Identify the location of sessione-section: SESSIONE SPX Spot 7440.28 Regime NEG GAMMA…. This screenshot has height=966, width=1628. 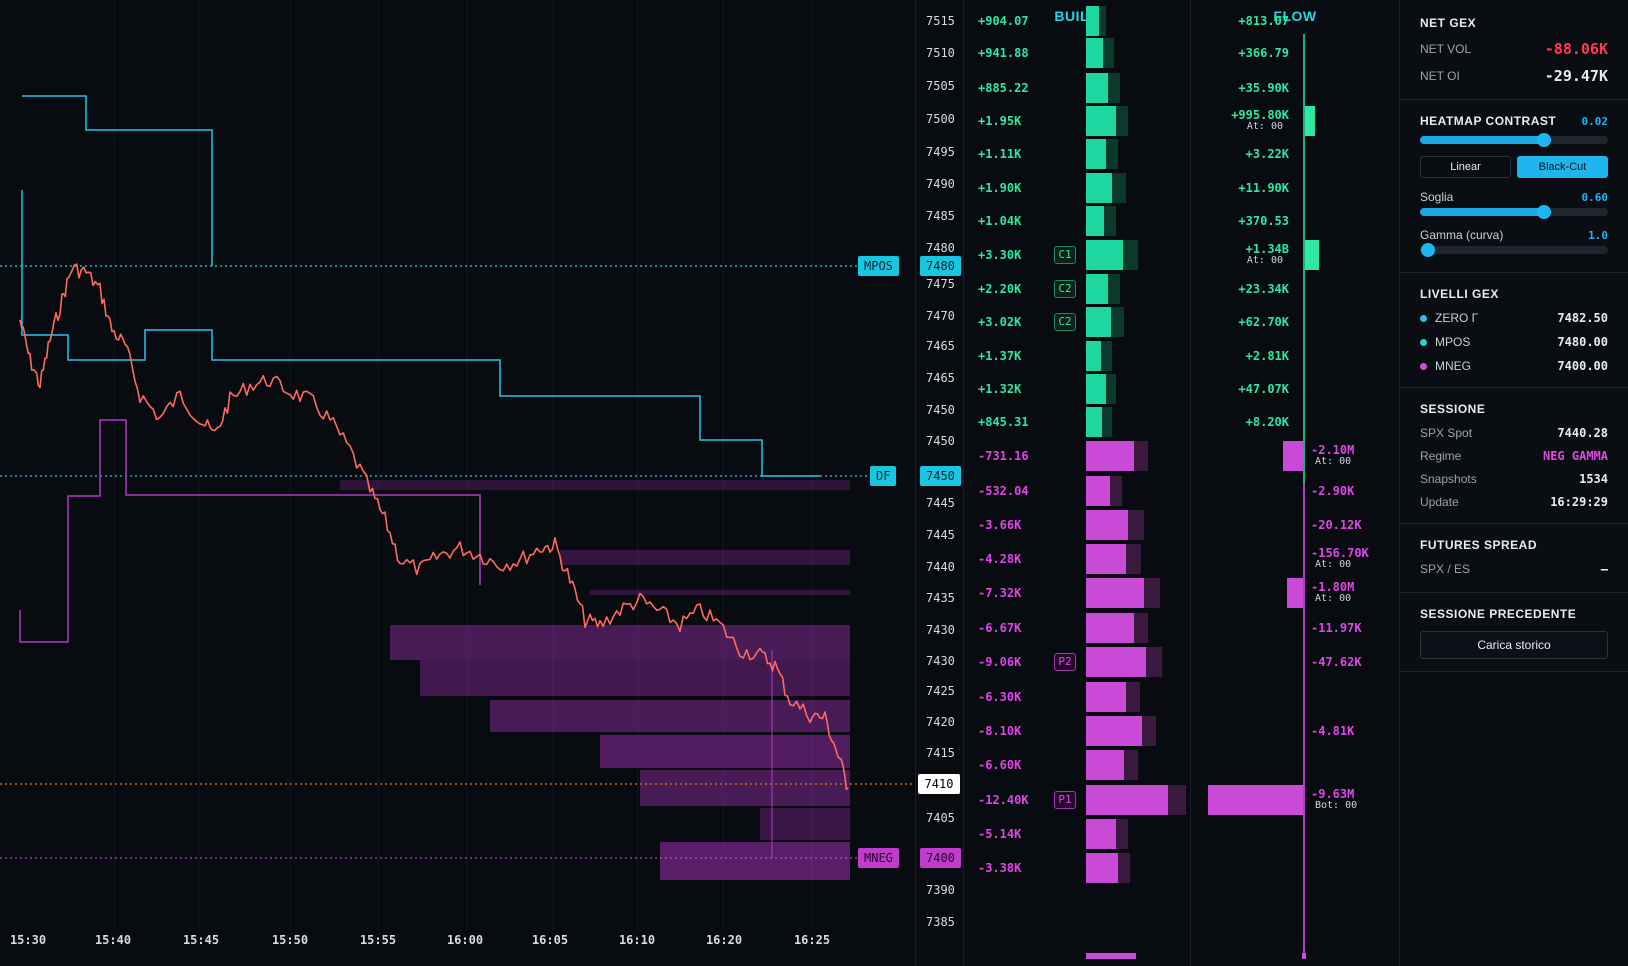
(1514, 456).